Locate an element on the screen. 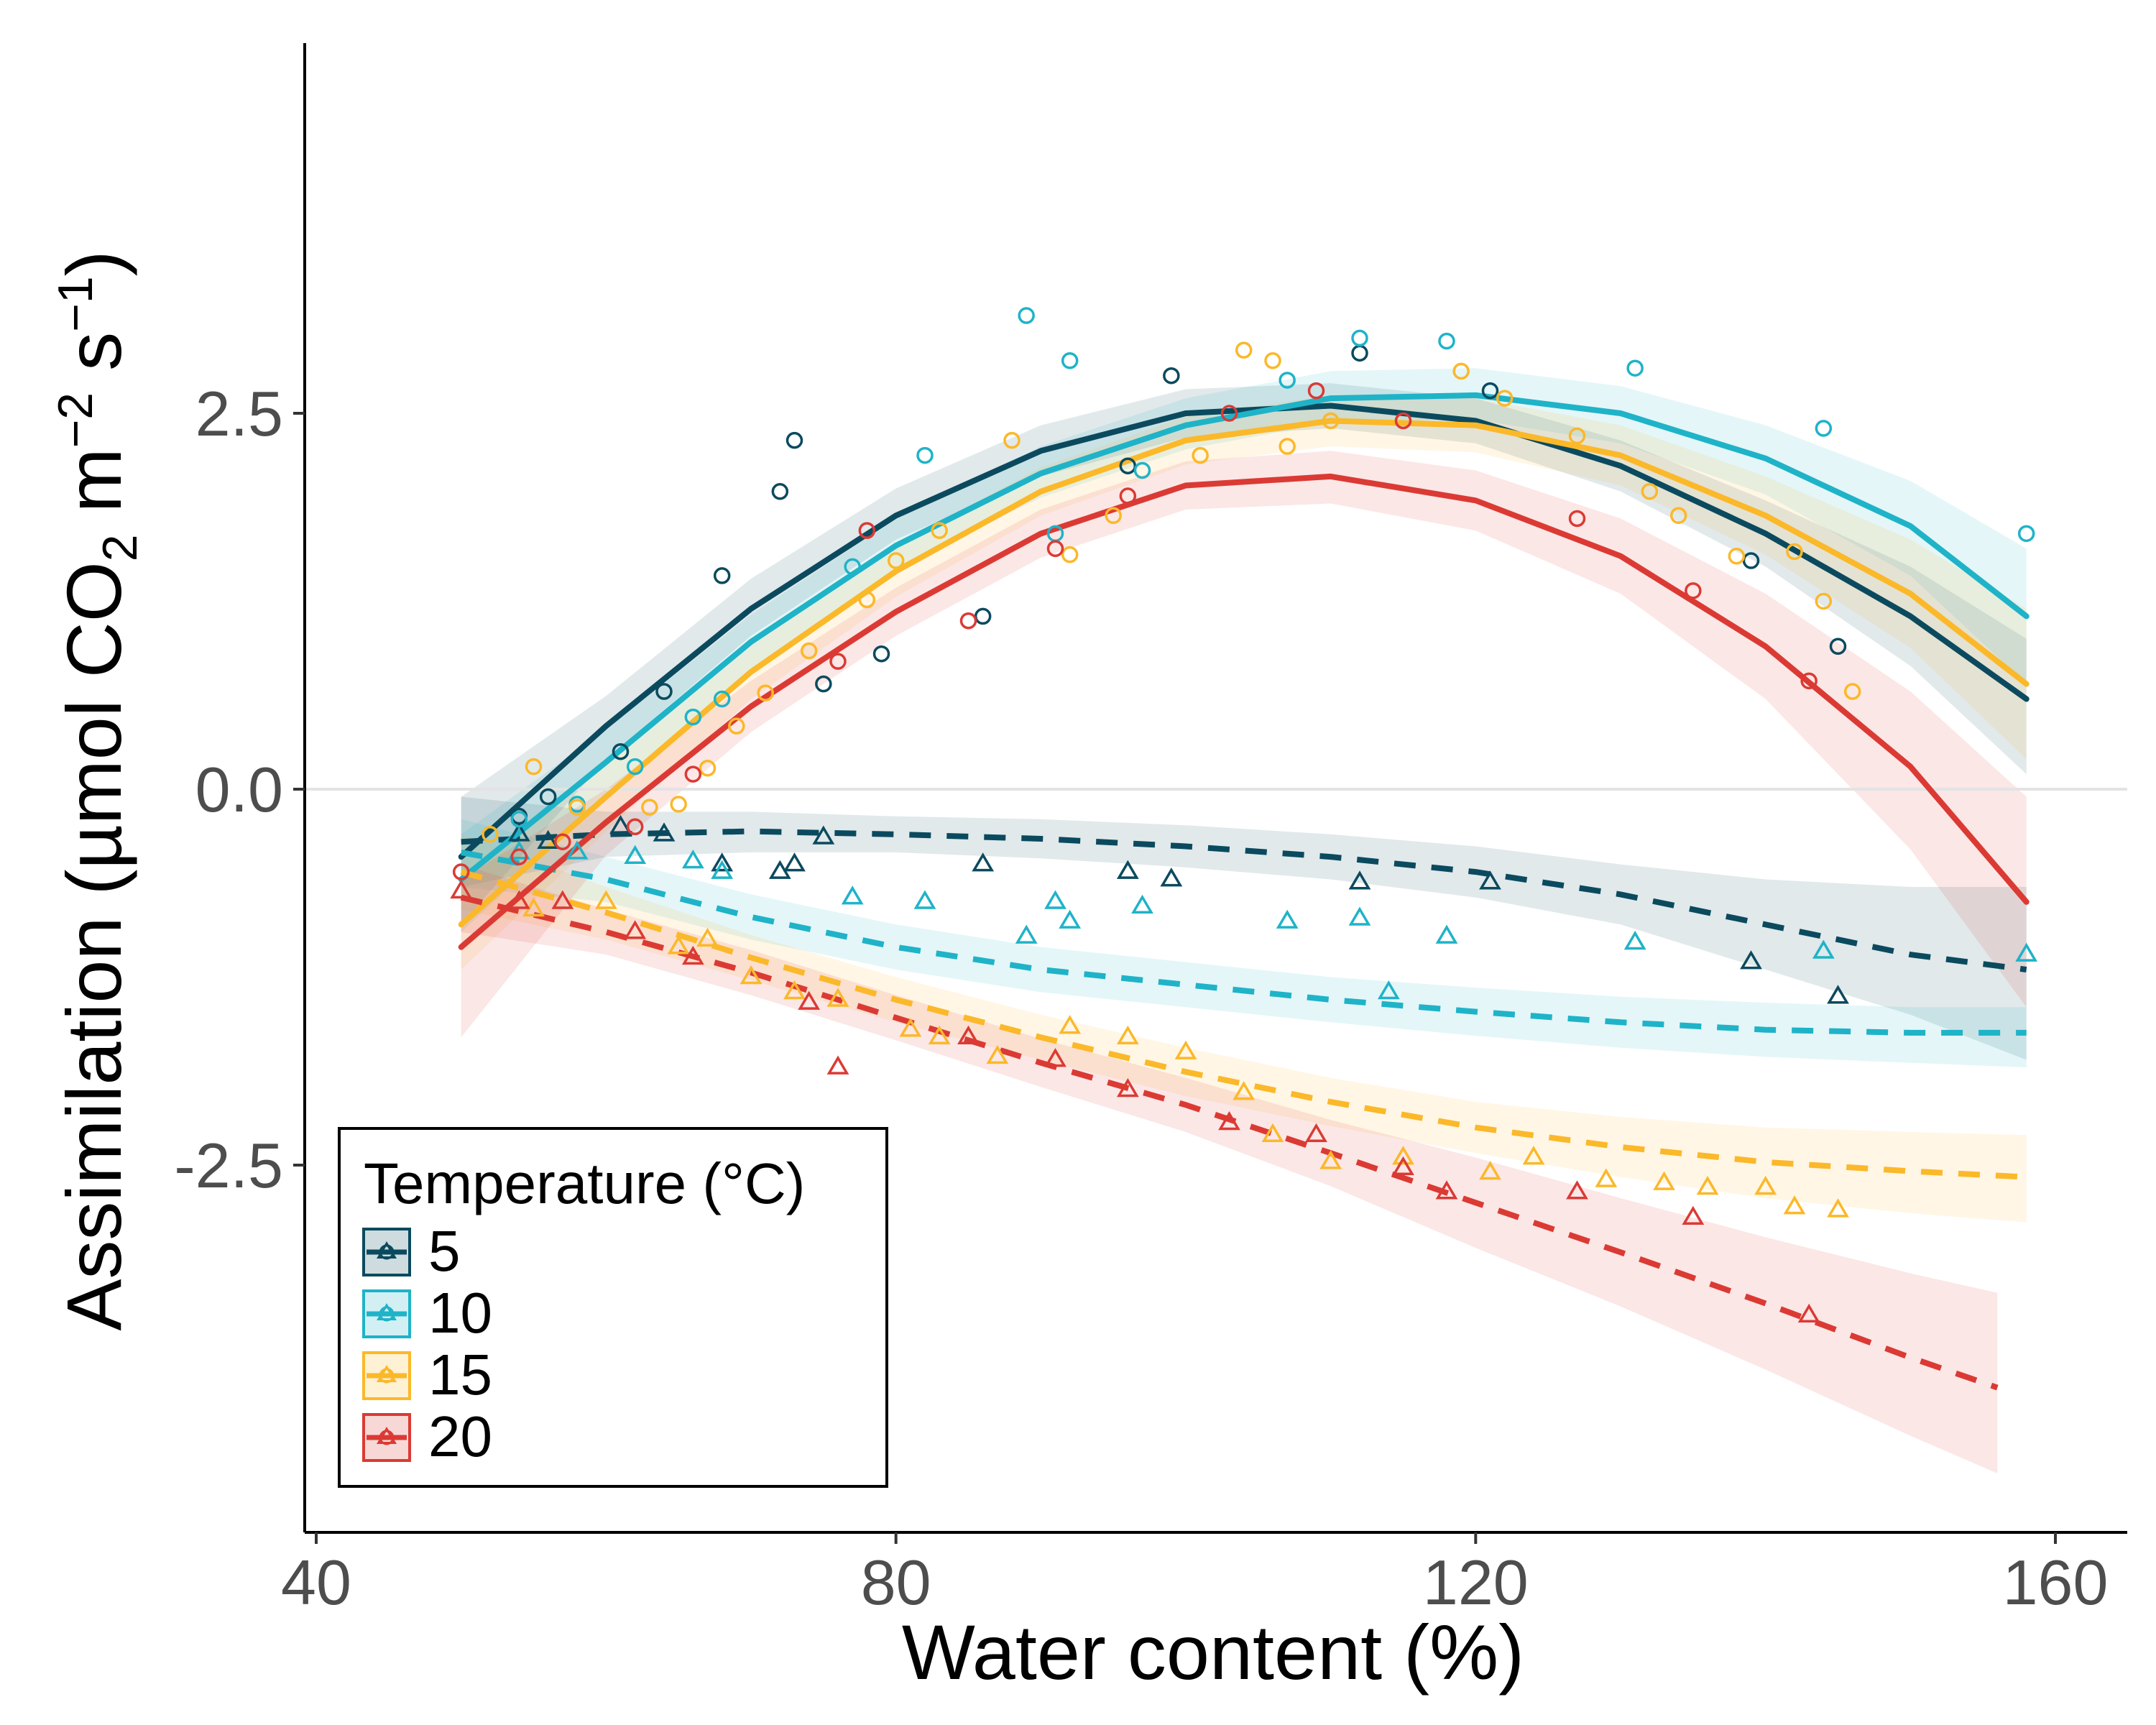 The image size is (2156, 1725). legend-label-10: 10 is located at coordinates (460, 1313).